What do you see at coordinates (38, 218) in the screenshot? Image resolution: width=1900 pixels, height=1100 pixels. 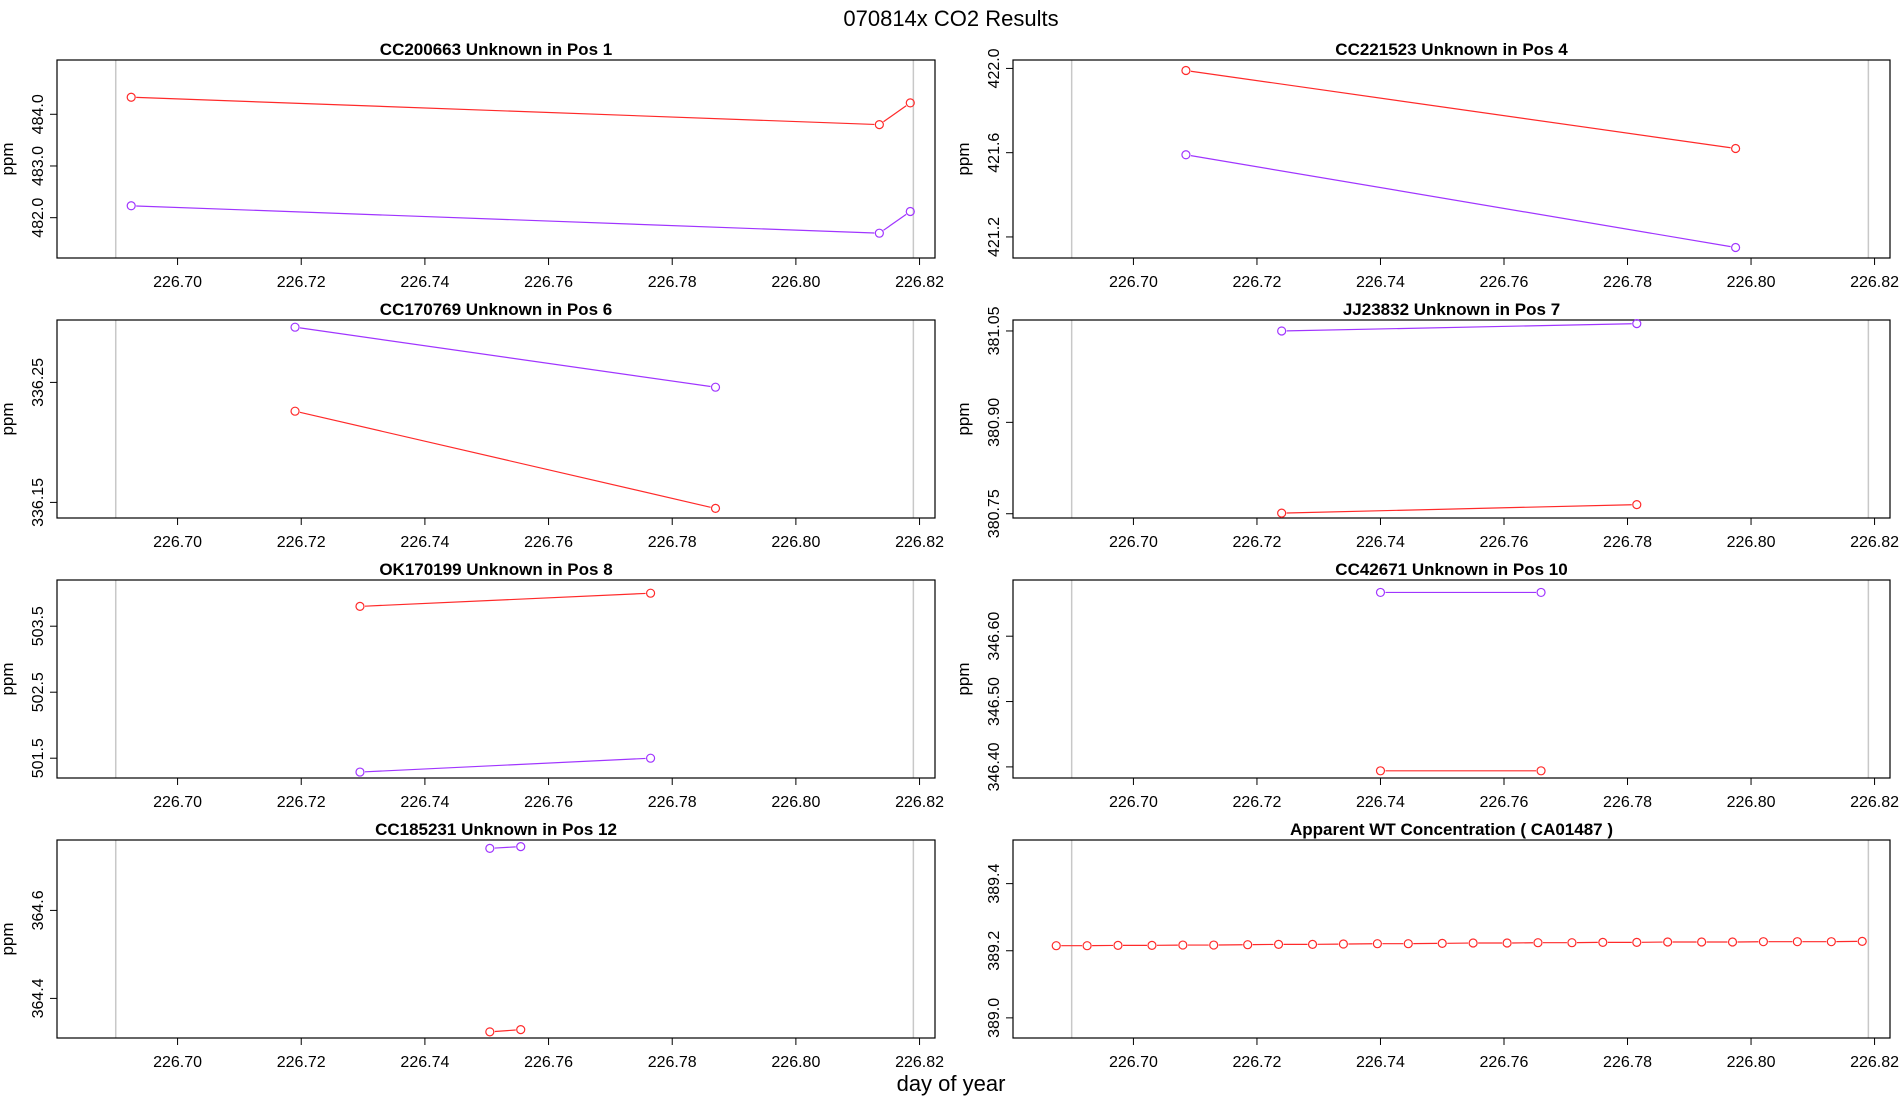 I see `y-tick-label: 482.0` at bounding box center [38, 218].